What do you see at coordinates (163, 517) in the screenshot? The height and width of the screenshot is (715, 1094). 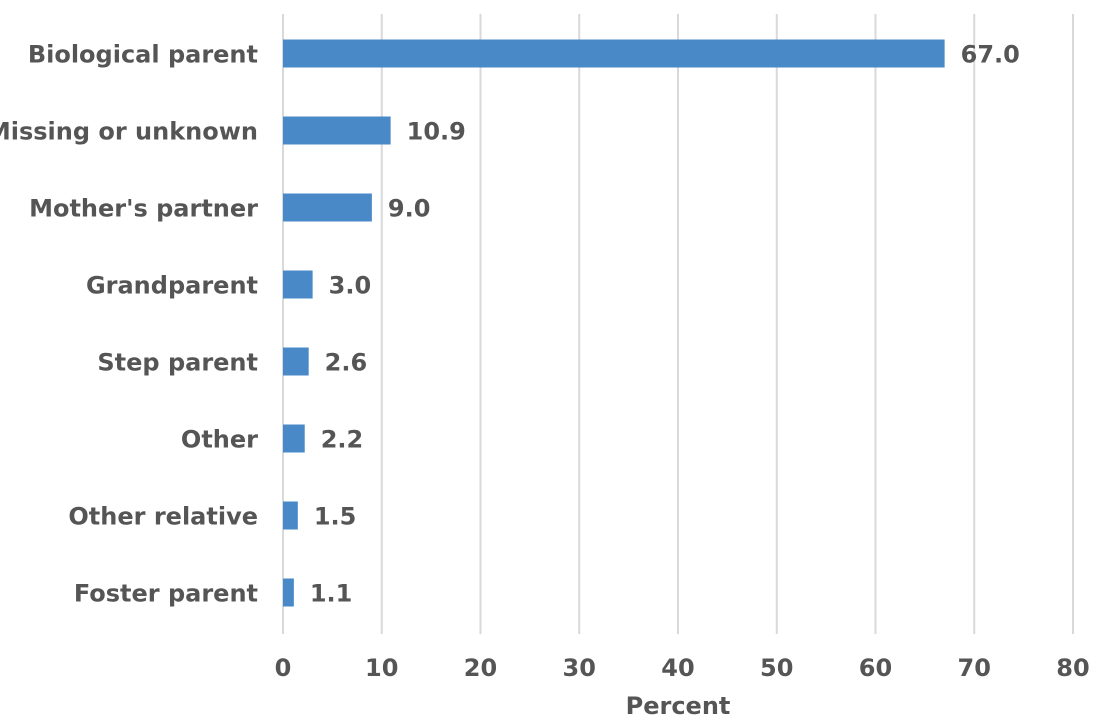 I see `category-label: Other relative` at bounding box center [163, 517].